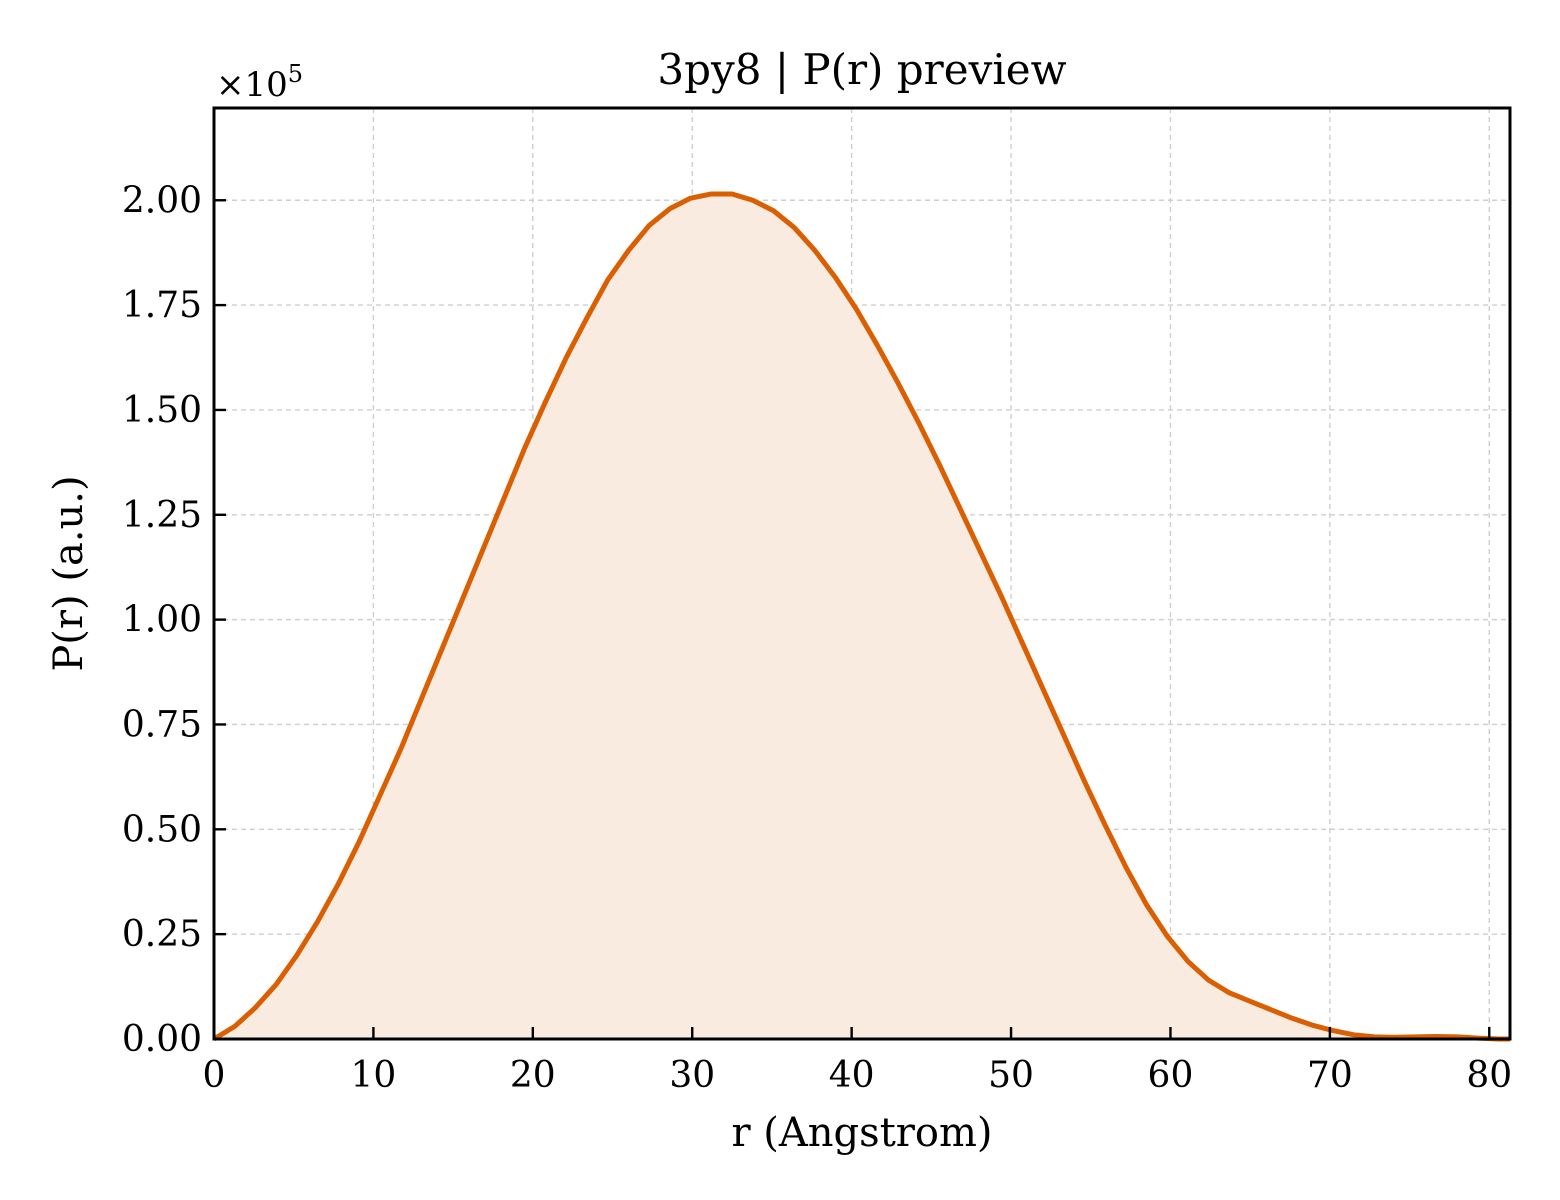  Describe the element at coordinates (533, 1075) in the screenshot. I see `x-tick-label: 20` at that location.